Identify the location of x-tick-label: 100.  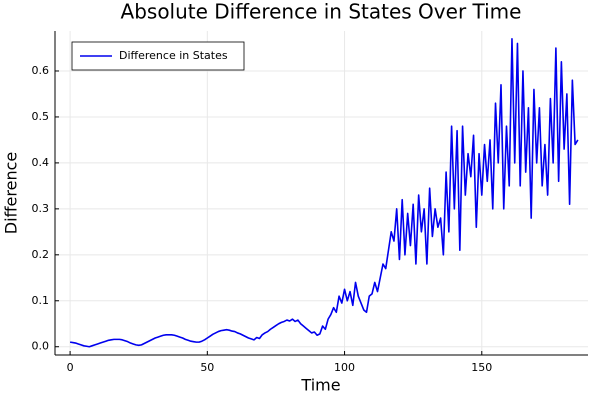
(344, 367).